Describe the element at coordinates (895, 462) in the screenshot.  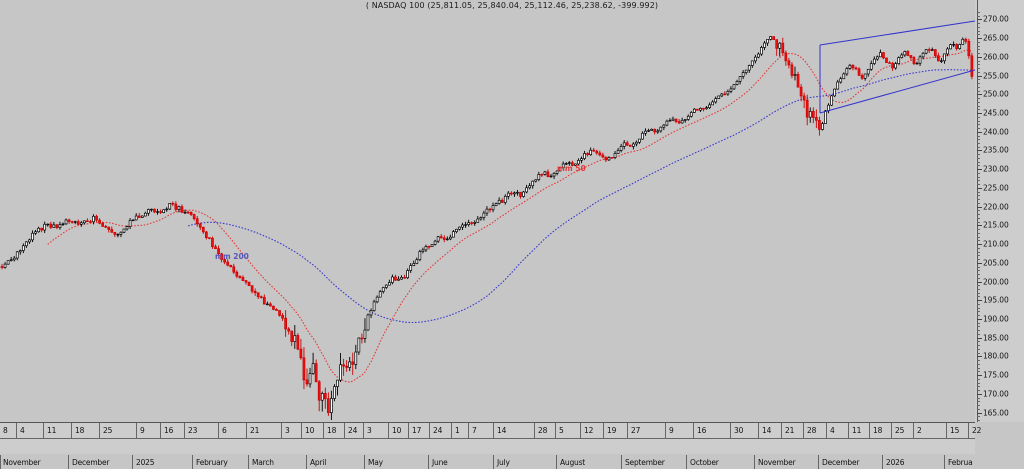
I see `month-label: 2026` at that location.